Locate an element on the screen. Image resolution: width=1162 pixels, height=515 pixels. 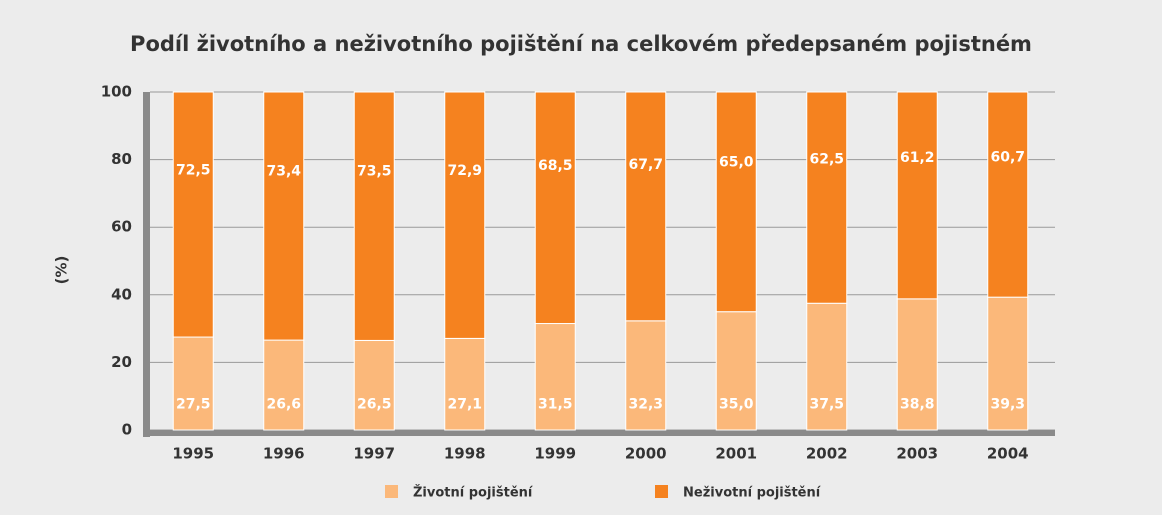
x-tick-label: 2001 is located at coordinates (736, 454).